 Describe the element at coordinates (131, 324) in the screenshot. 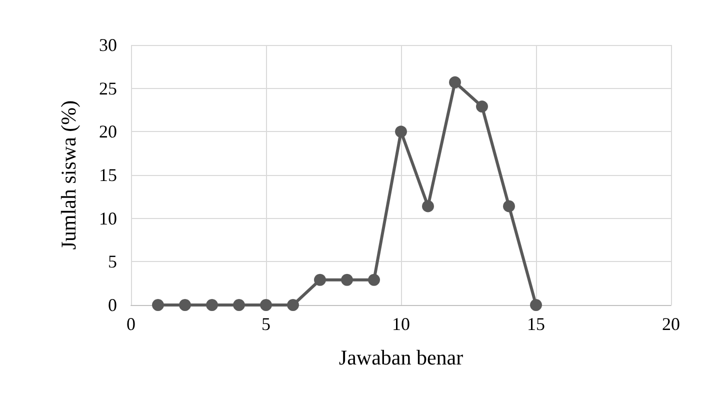

I see `x-tick-label: 0` at that location.